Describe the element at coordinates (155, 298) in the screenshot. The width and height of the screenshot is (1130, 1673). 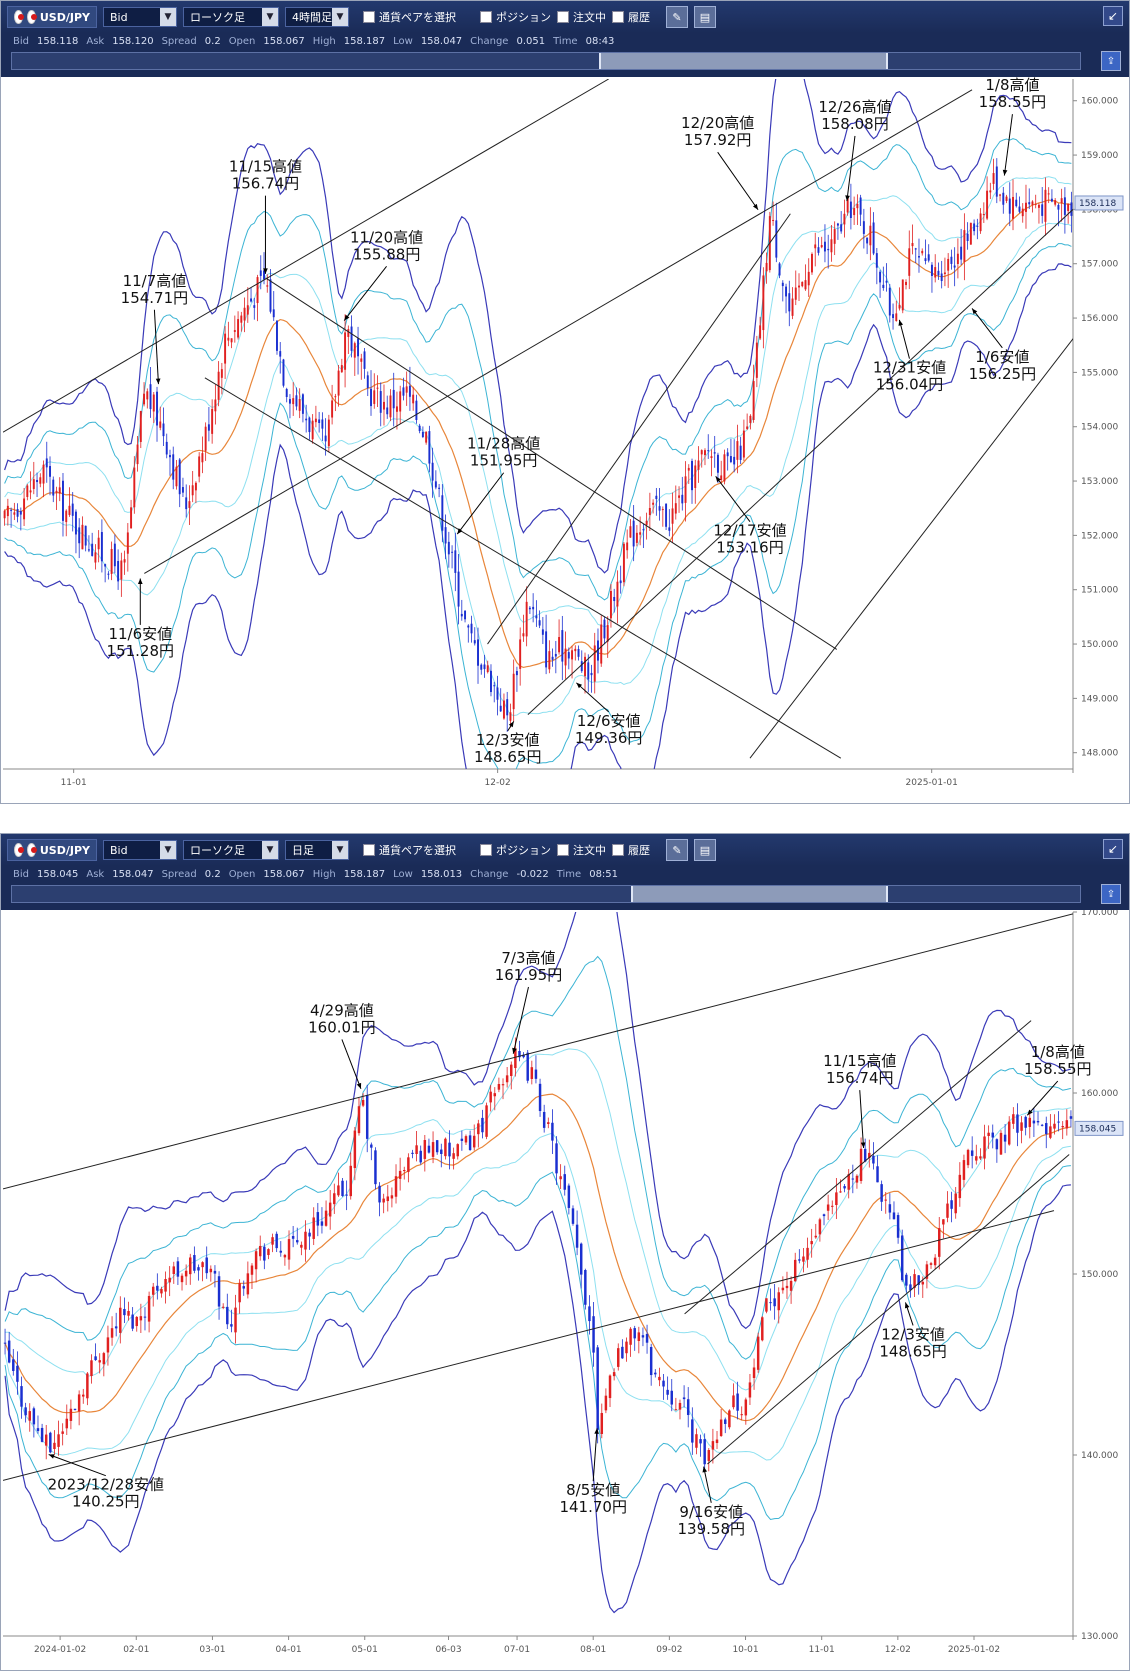
I see `annotation-price: 154.71円` at that location.